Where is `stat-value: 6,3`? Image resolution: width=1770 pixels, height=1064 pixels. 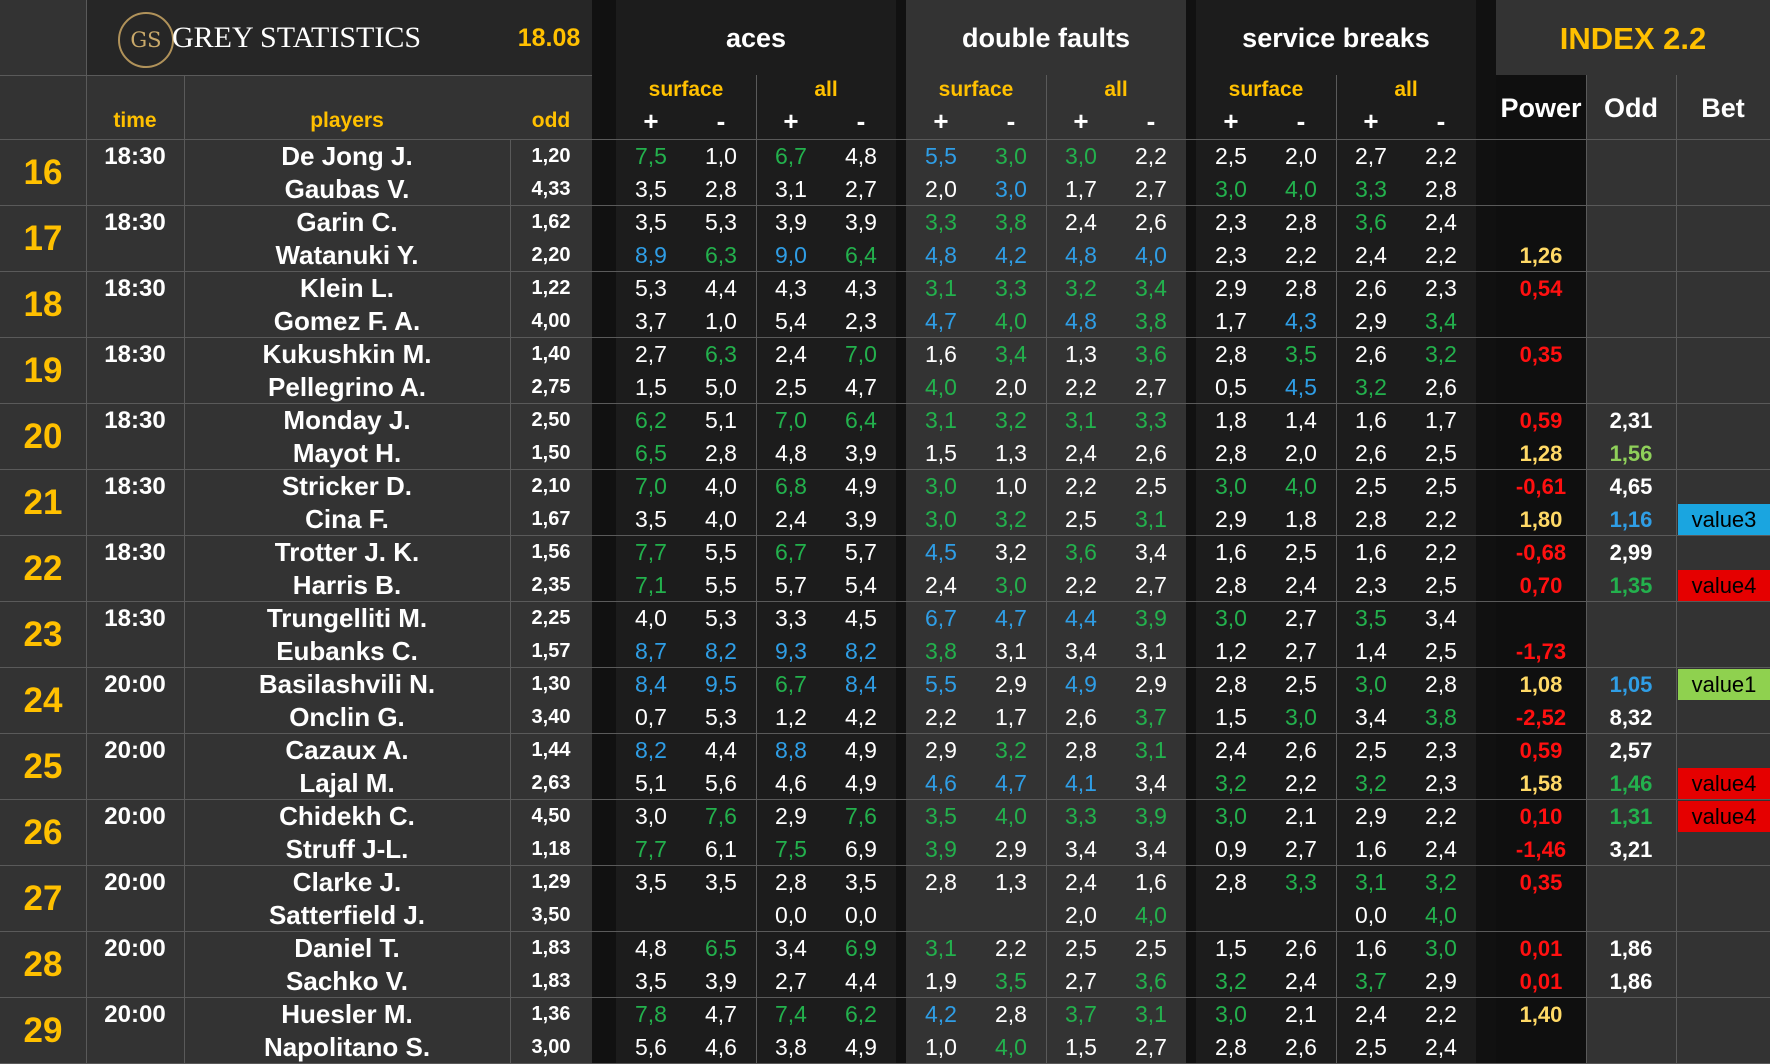
stat-value: 6,3 is located at coordinates (721, 354).